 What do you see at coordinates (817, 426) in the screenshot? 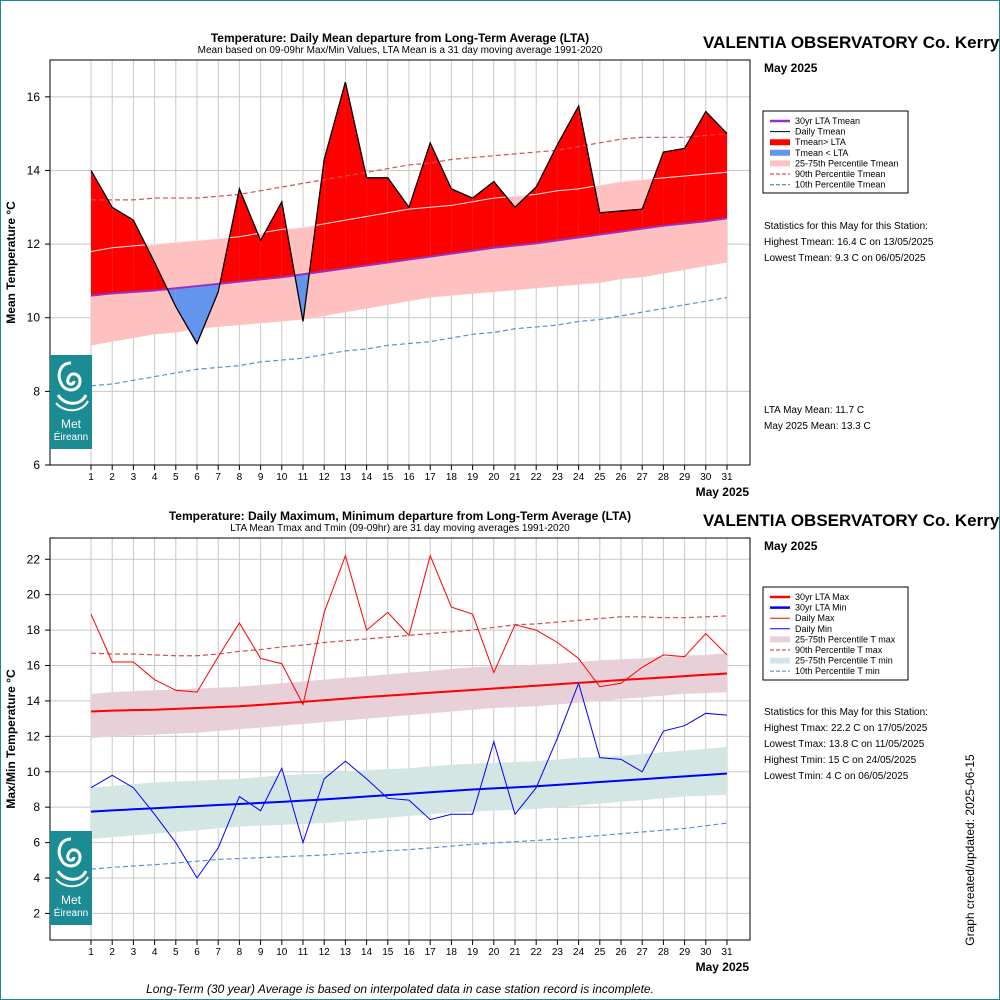
I see `mean-line: May 2025 Mean: 13.3 C` at bounding box center [817, 426].